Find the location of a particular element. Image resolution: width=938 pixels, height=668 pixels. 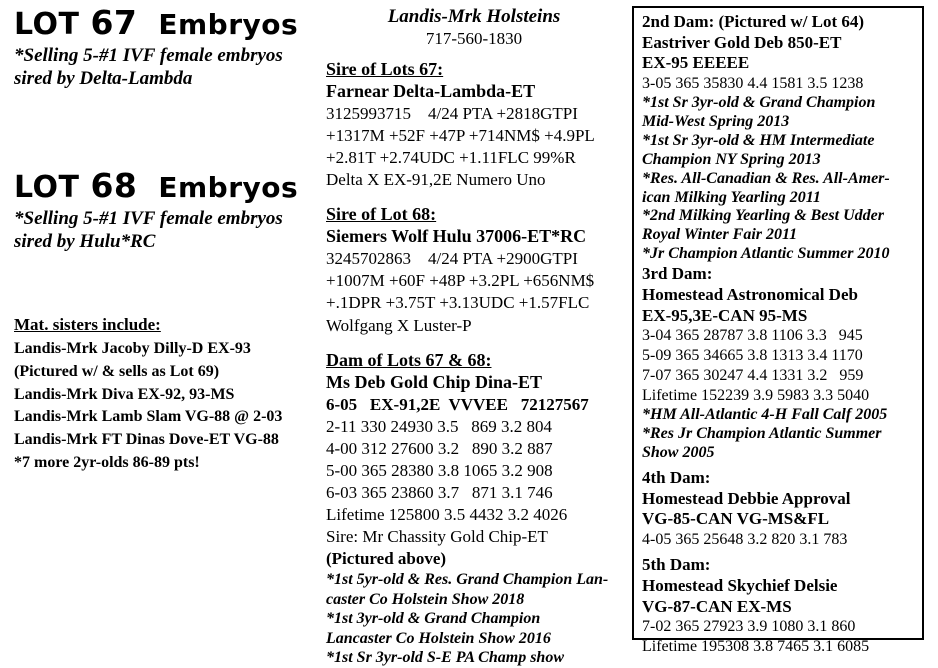

fourth-dam-name: Homestead Debbie Approval is located at coordinates (746, 498).